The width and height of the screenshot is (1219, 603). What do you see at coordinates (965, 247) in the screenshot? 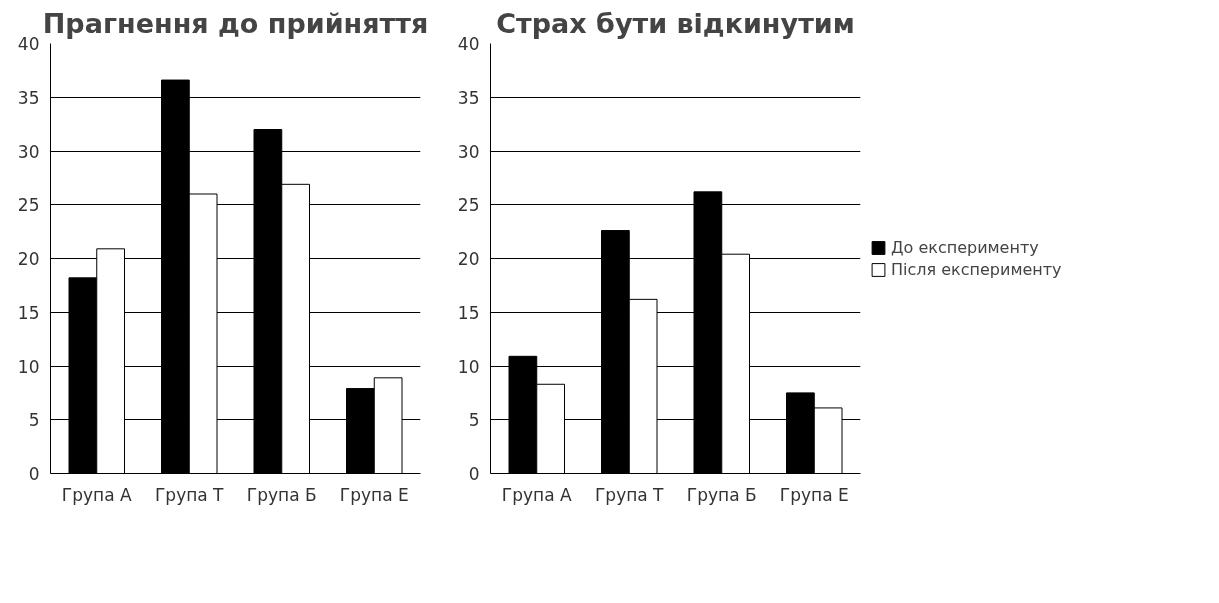
I see `legend-label: До експерименту` at bounding box center [965, 247].